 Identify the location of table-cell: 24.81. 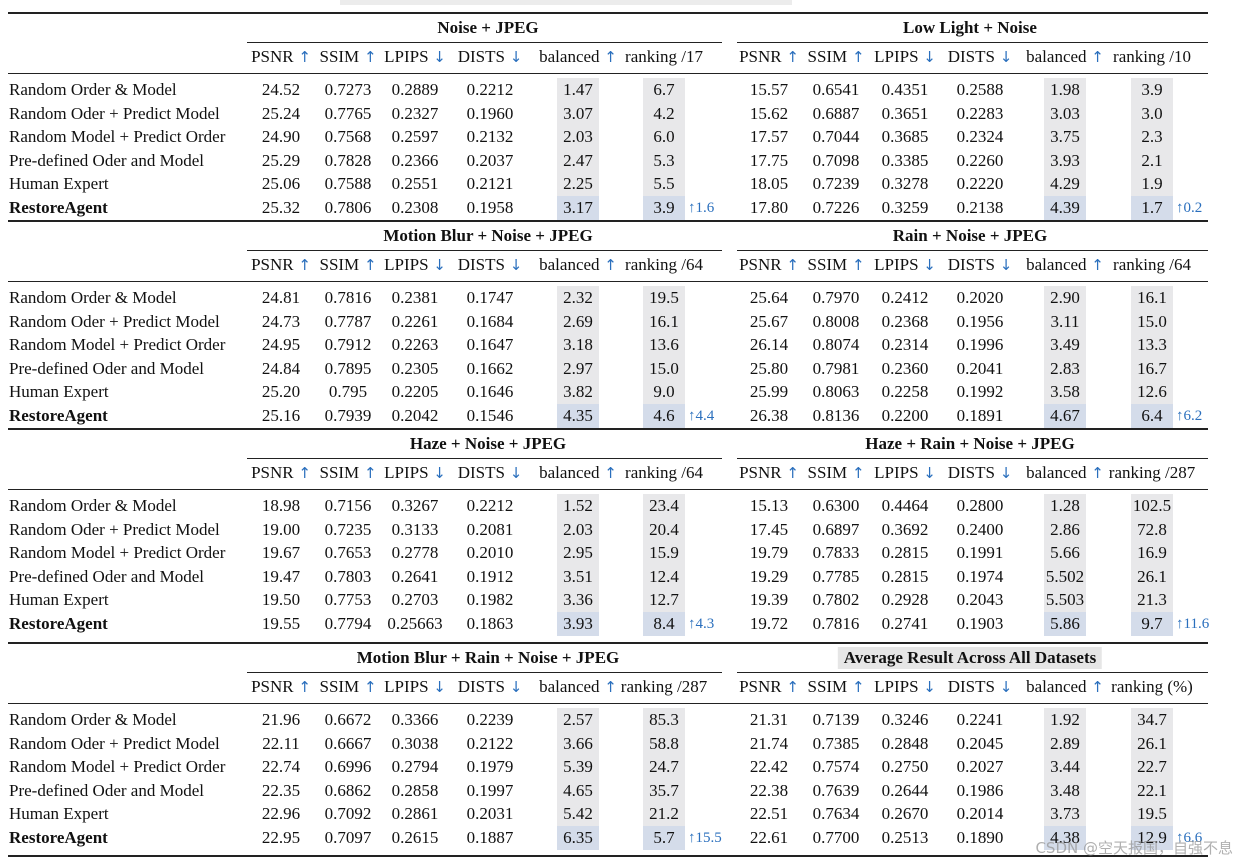
(281, 297).